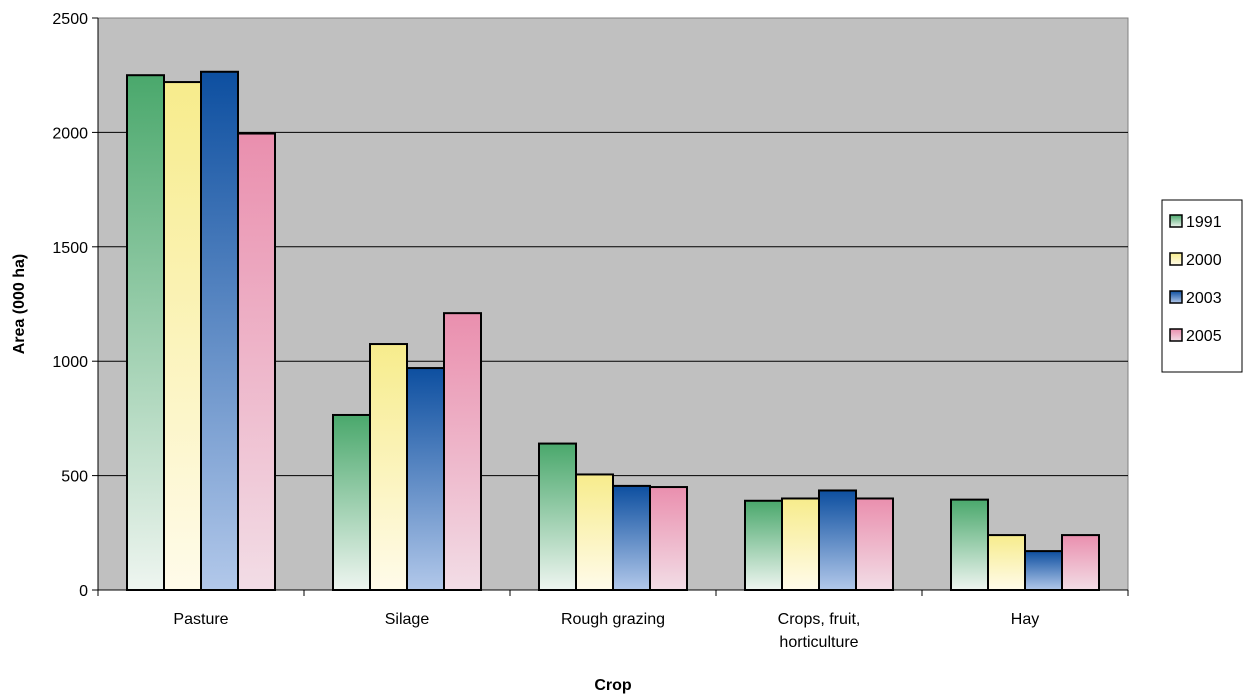 This screenshot has width=1249, height=697. I want to click on x-tick-label: Crops, fruit,, so click(819, 619).